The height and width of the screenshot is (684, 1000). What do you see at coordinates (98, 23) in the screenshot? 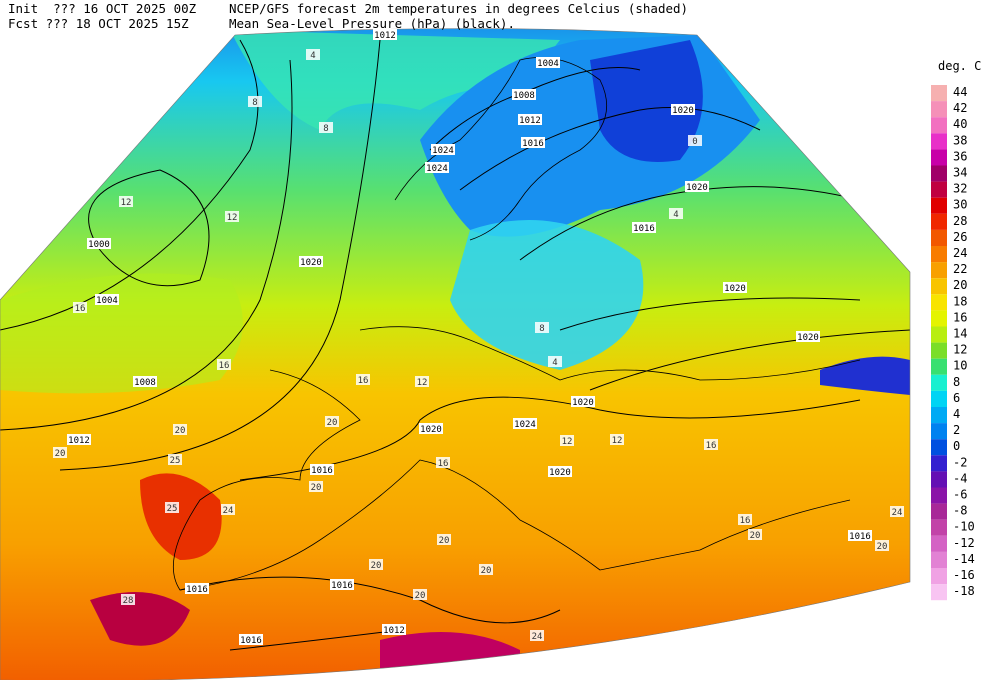
I see `forecast-time: Fcst ??? 18 OCT 2025 15Z` at bounding box center [98, 23].